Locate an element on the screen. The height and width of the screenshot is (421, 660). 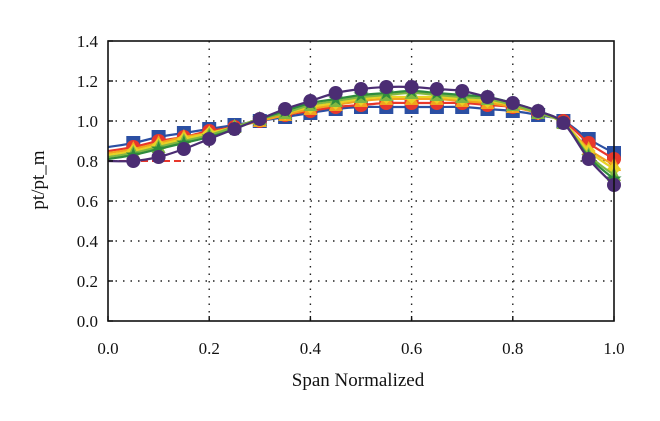
y-tick-label: 1.4 is located at coordinates (88, 41).